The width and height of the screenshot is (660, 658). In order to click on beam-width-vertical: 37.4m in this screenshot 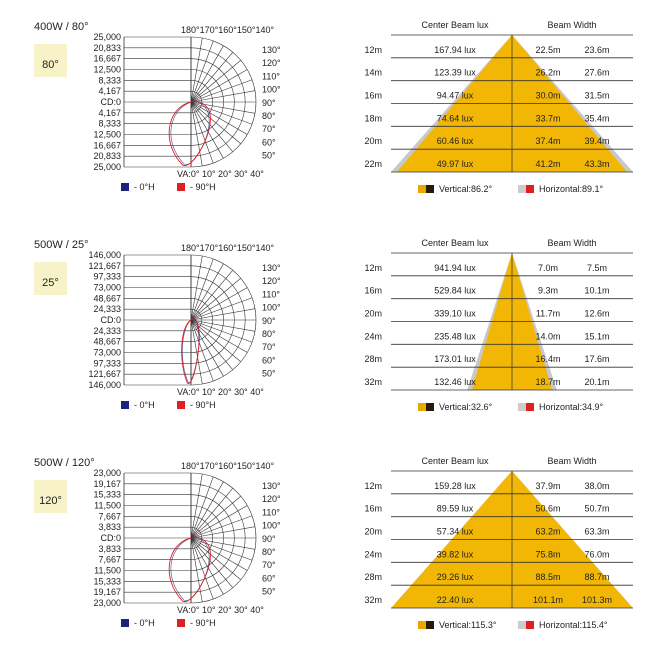, I will do `click(547, 141)`.